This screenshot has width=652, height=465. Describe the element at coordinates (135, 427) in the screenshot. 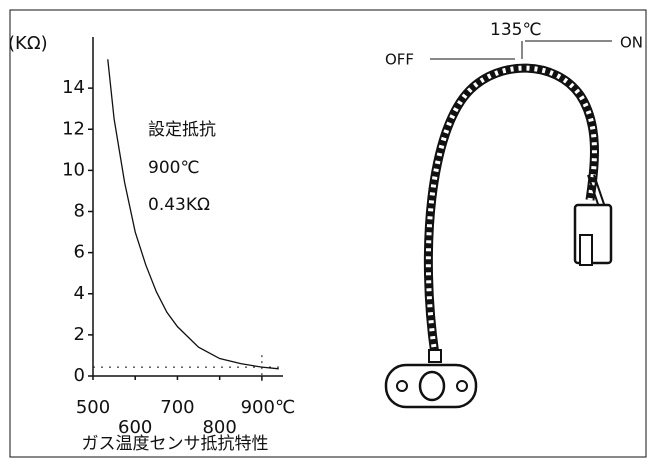

I see `x-tick-label: 600` at that location.